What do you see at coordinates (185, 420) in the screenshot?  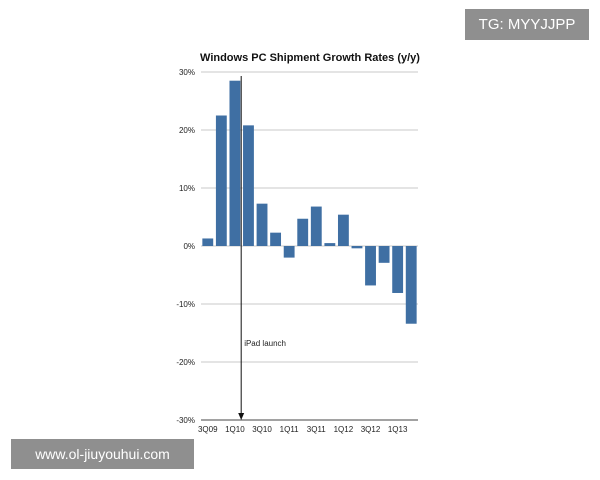 I see `y-tick-label: -30%` at bounding box center [185, 420].